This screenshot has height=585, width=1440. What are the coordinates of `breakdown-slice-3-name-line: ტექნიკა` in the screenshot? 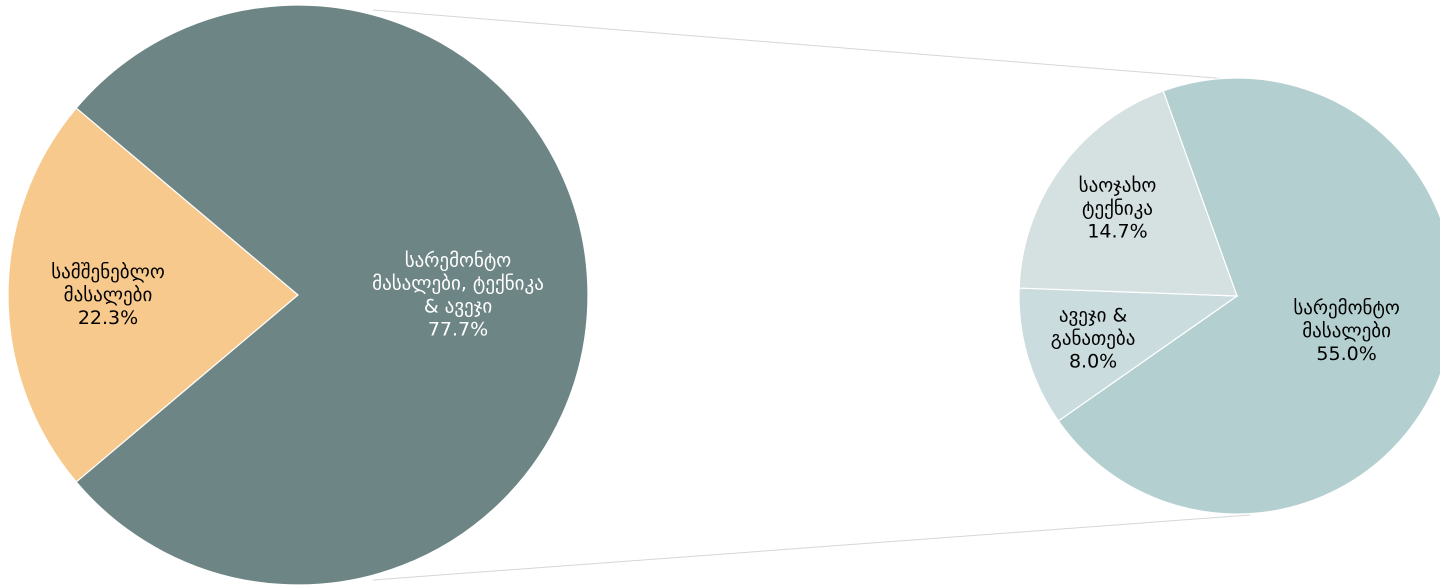 It's located at (1117, 208).